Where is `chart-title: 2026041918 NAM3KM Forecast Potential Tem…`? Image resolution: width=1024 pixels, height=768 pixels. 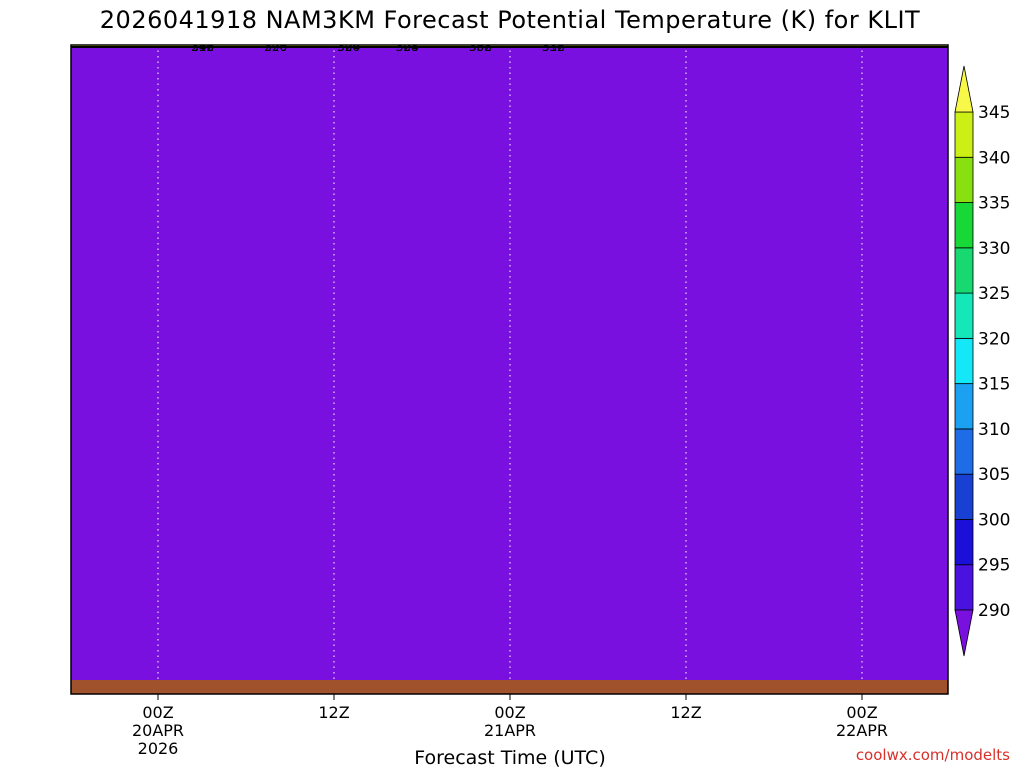 chart-title: 2026041918 NAM3KM Forecast Potential Tem… is located at coordinates (510, 20).